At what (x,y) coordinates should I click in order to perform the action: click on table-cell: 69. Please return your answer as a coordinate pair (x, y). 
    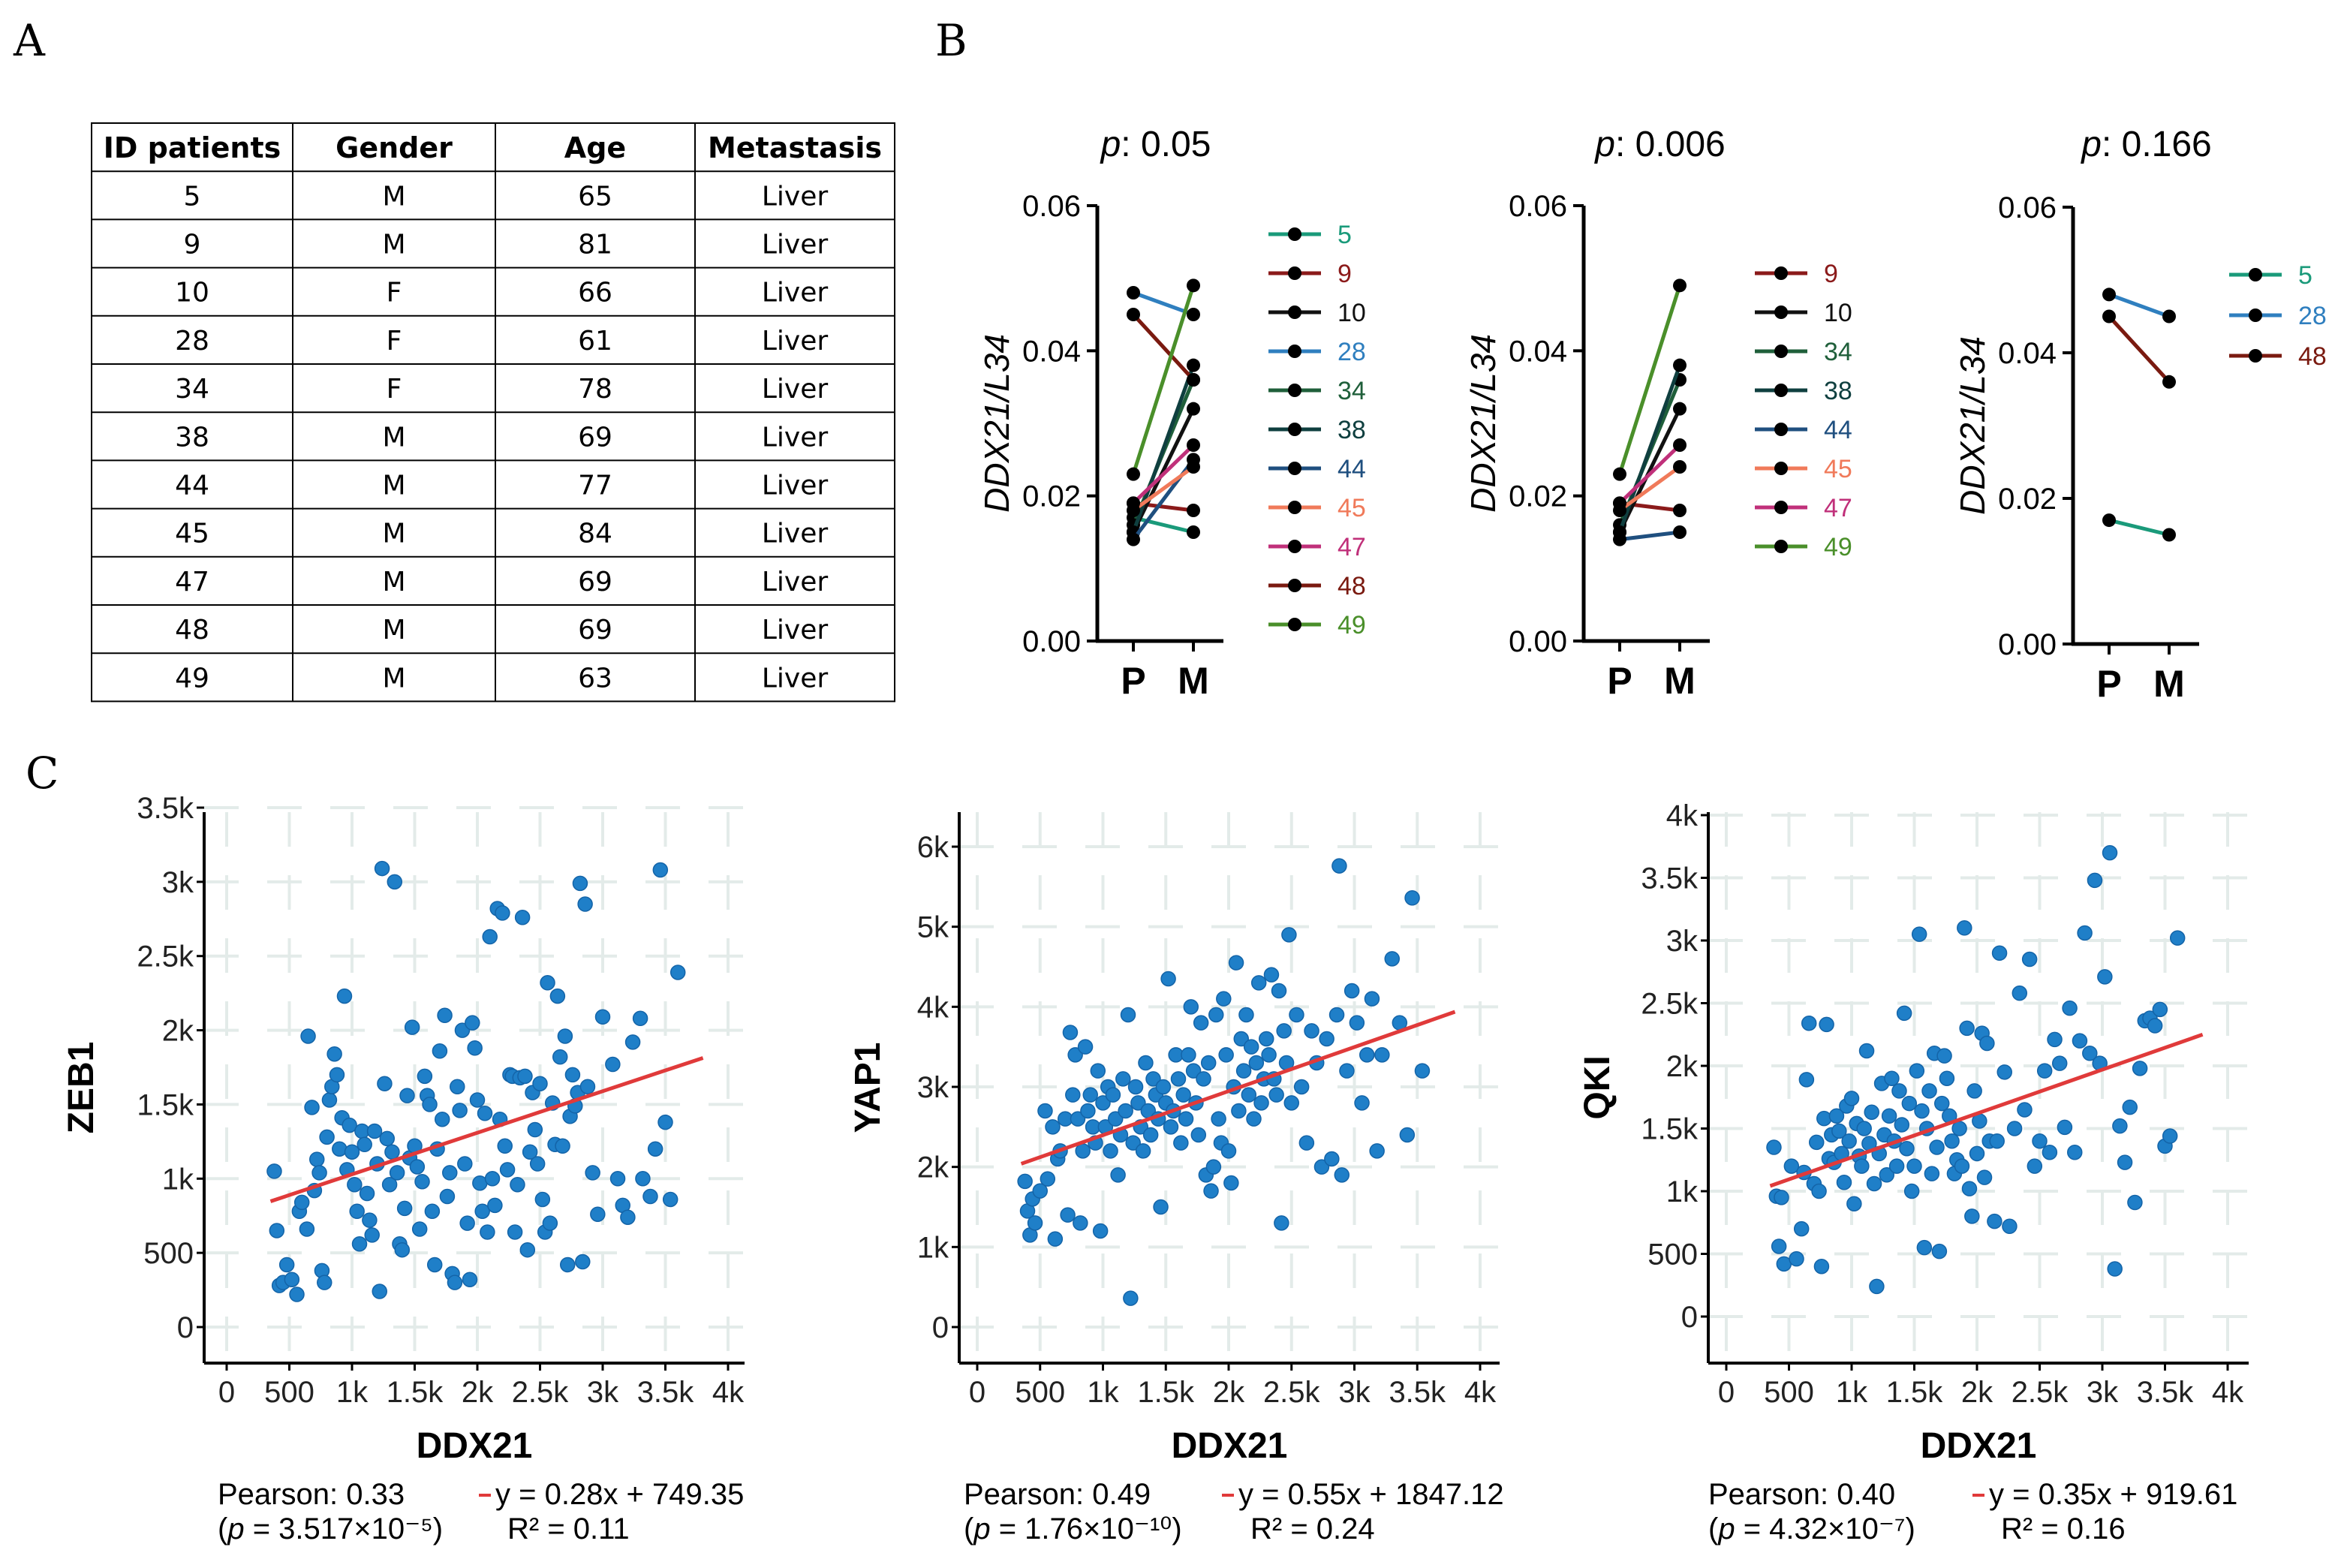
    Looking at the image, I should click on (595, 630).